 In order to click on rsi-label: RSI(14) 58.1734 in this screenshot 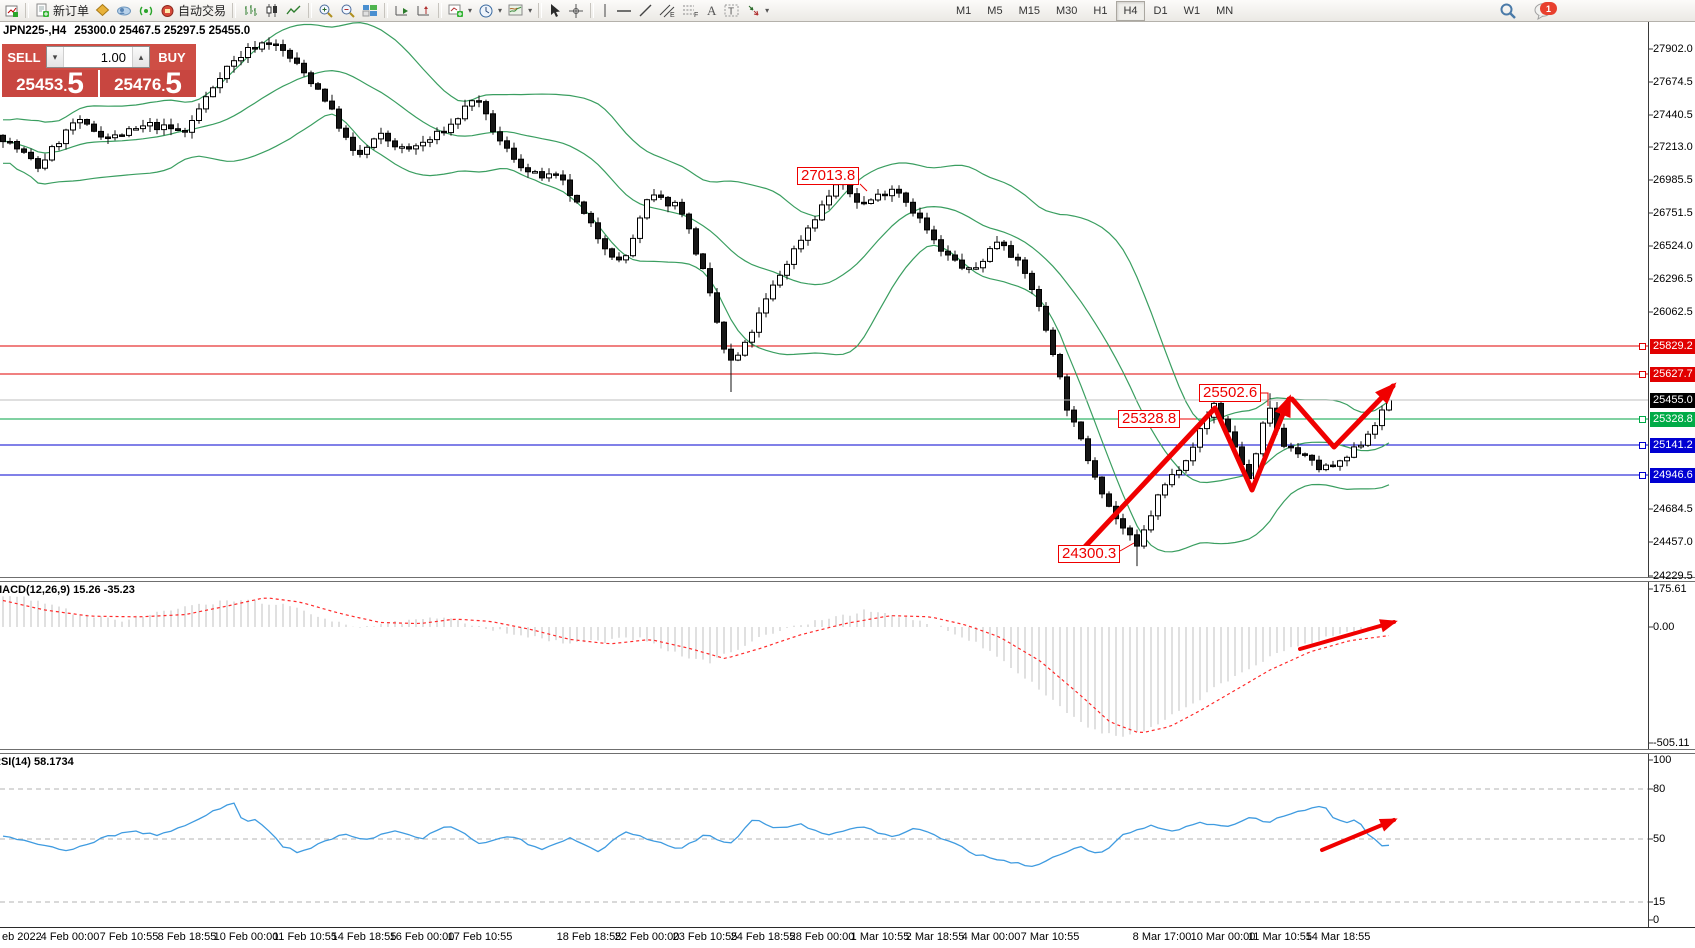, I will do `click(37, 762)`.